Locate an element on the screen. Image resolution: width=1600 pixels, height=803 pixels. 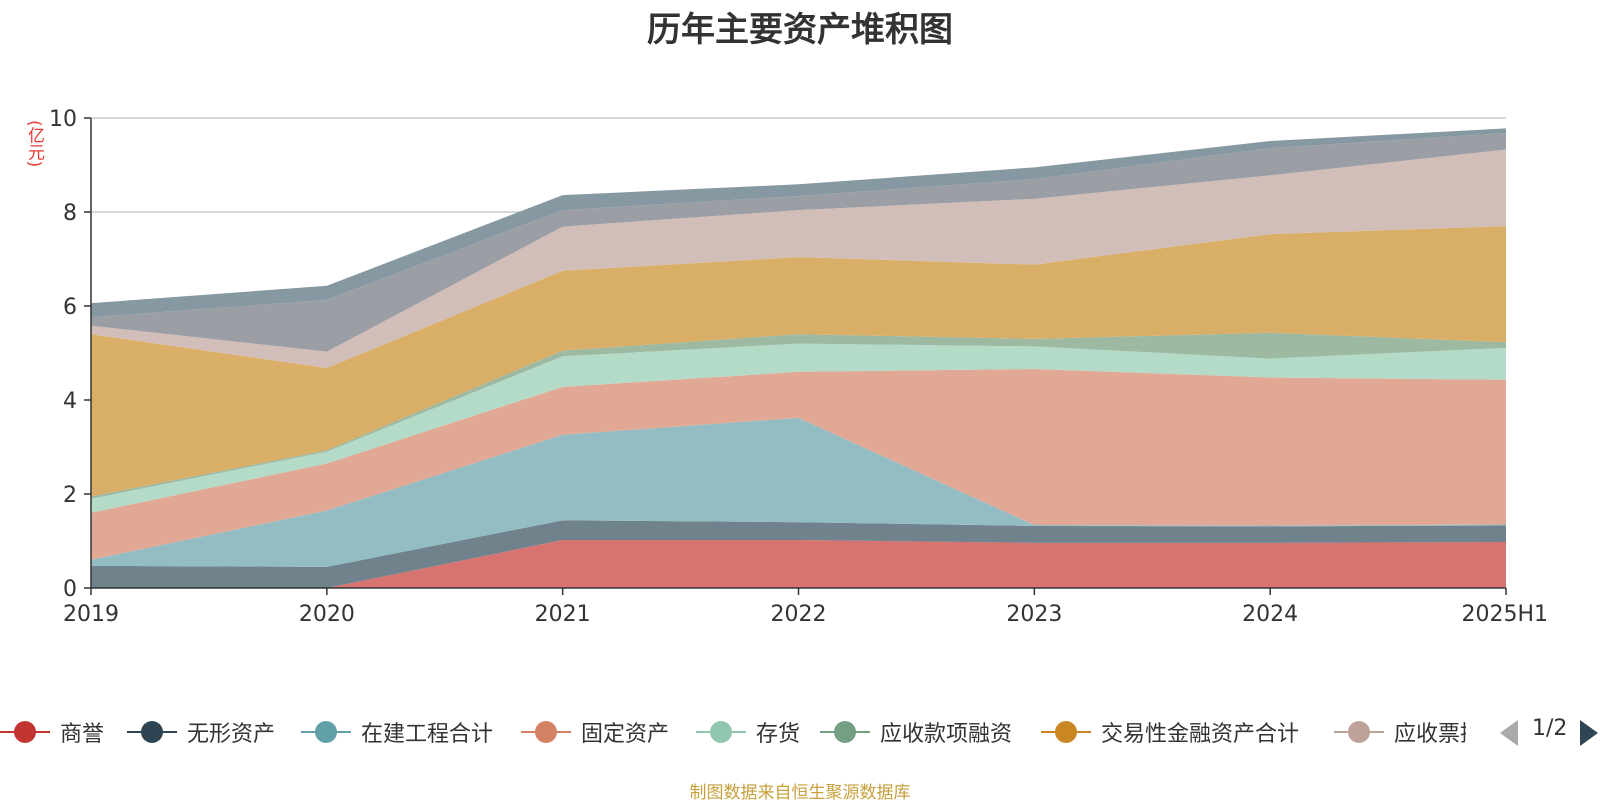
y-tick-label: 10 is located at coordinates (63, 119).